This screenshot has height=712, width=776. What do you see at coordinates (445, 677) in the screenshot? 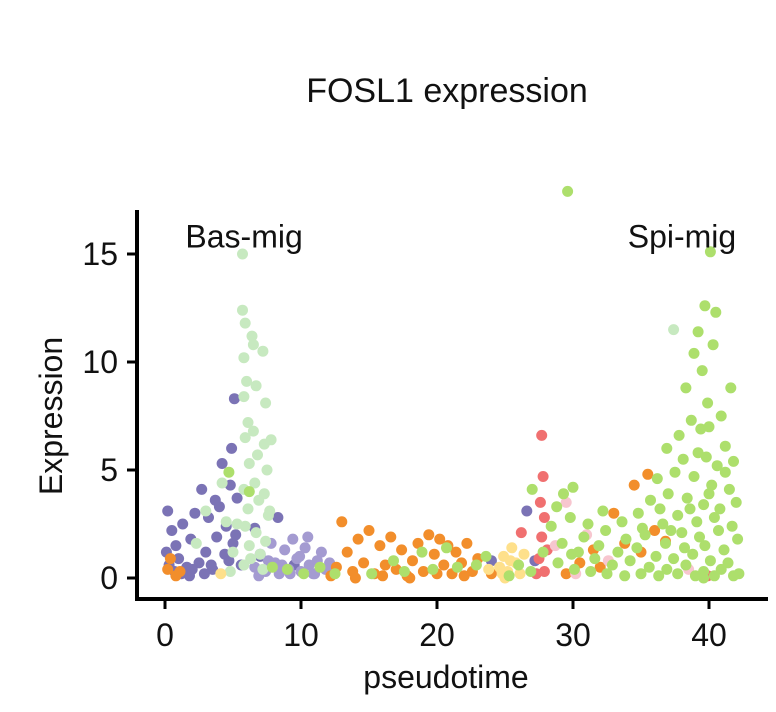
I see `x-axis-title: pseudotime` at bounding box center [445, 677].